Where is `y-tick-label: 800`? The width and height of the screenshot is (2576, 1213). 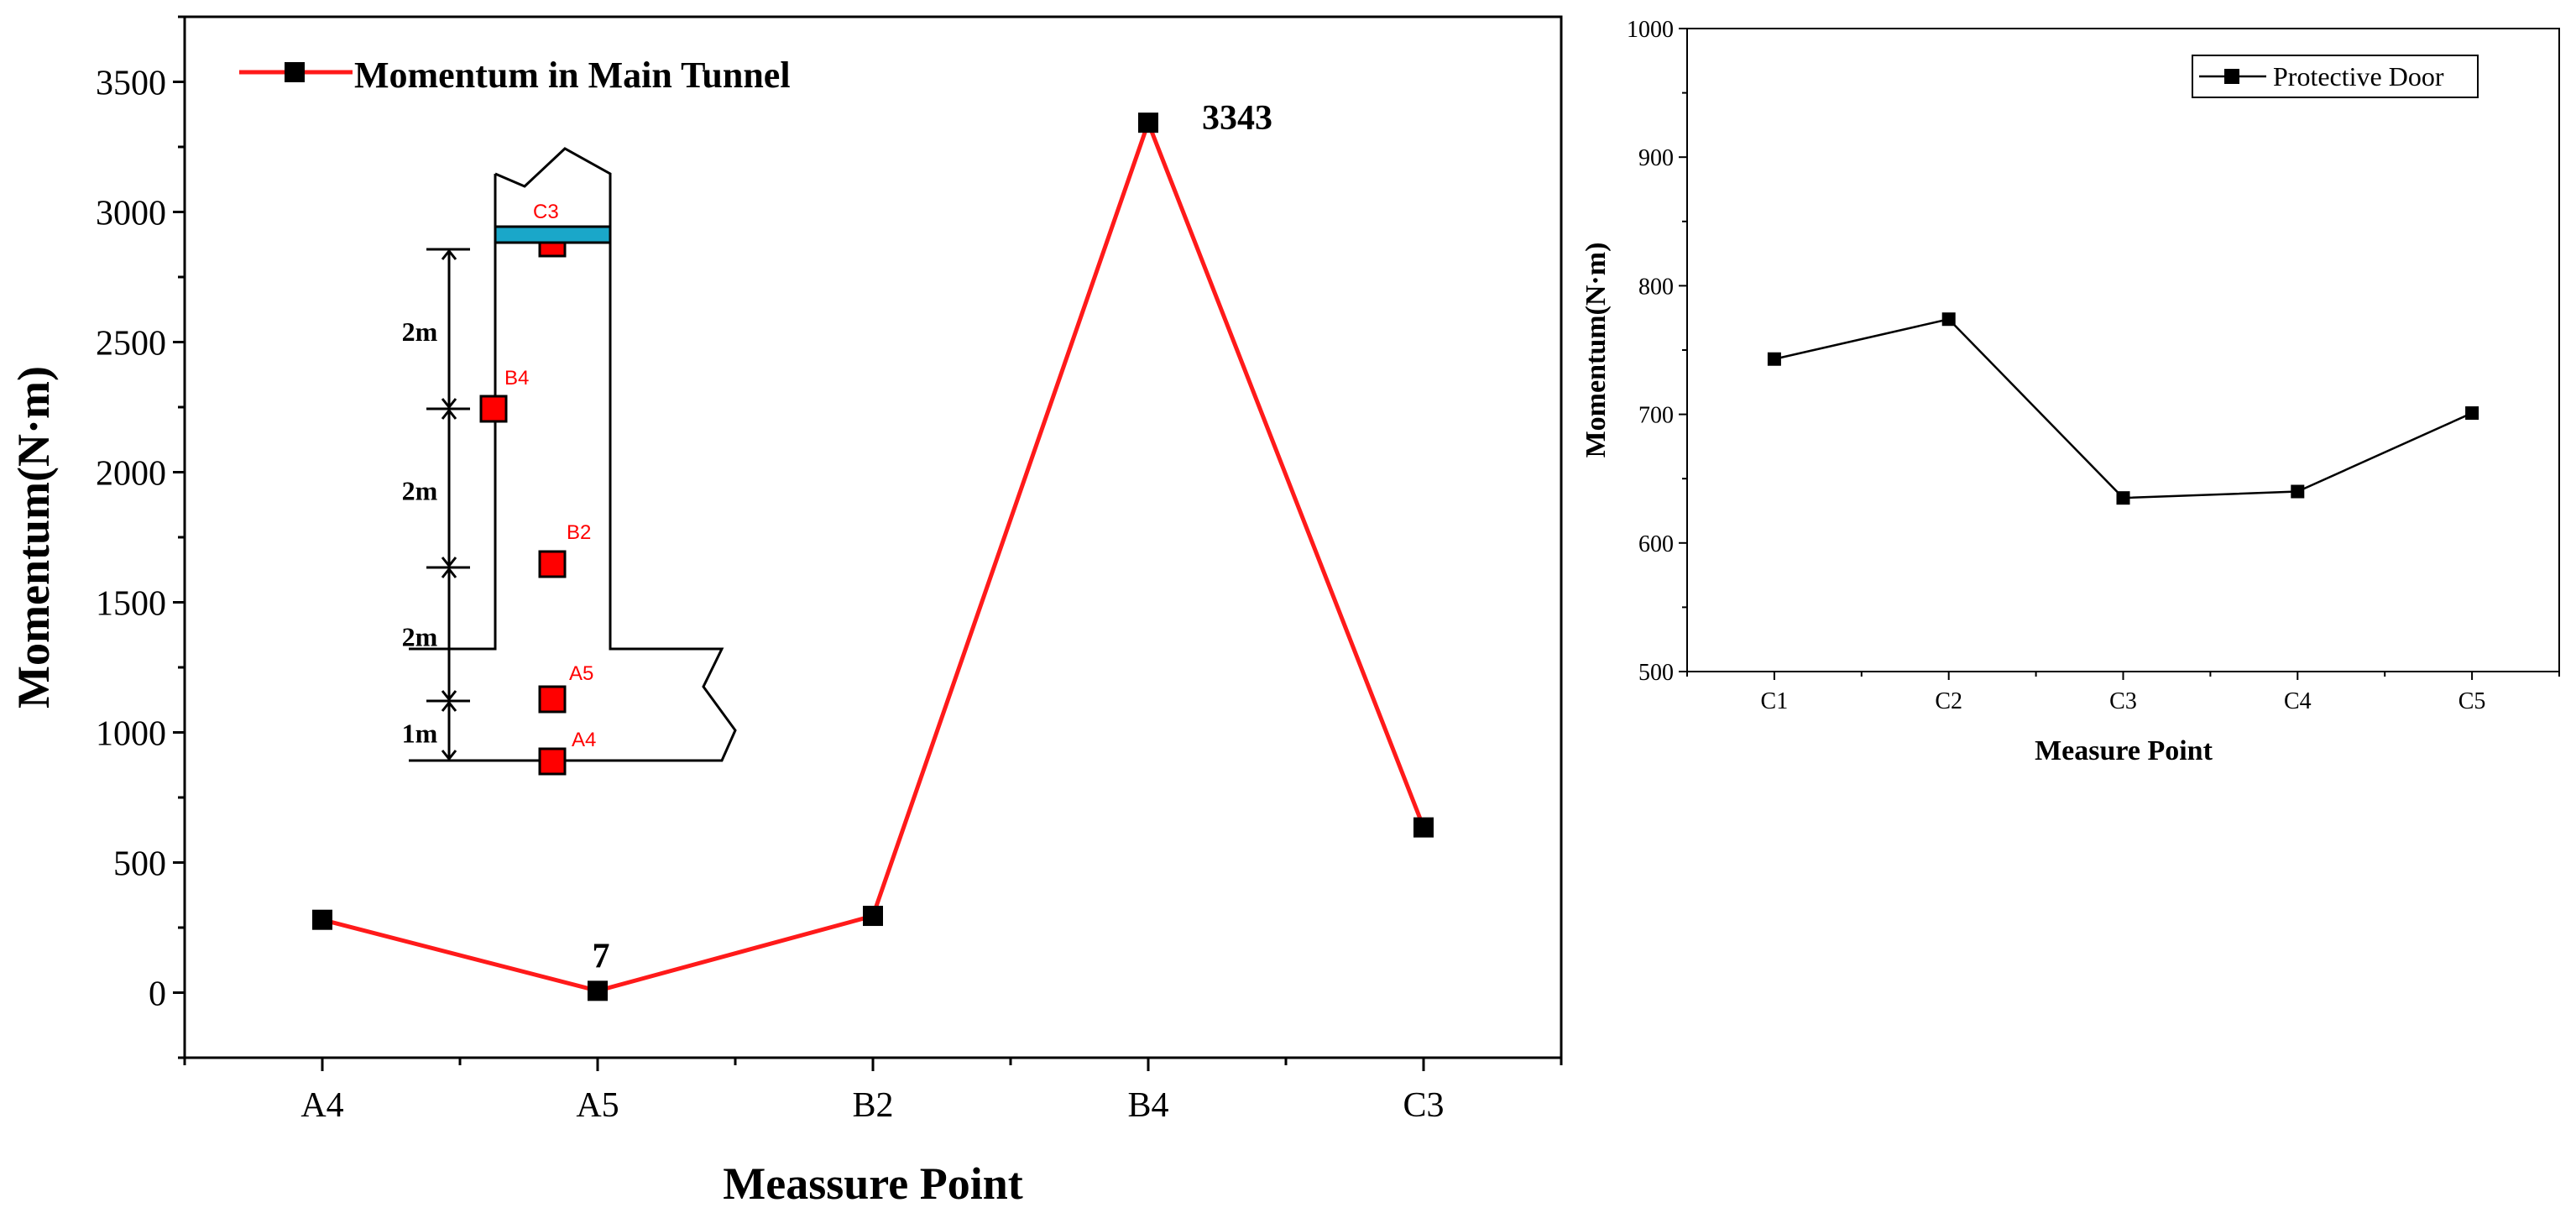
y-tick-label: 800 is located at coordinates (1656, 287).